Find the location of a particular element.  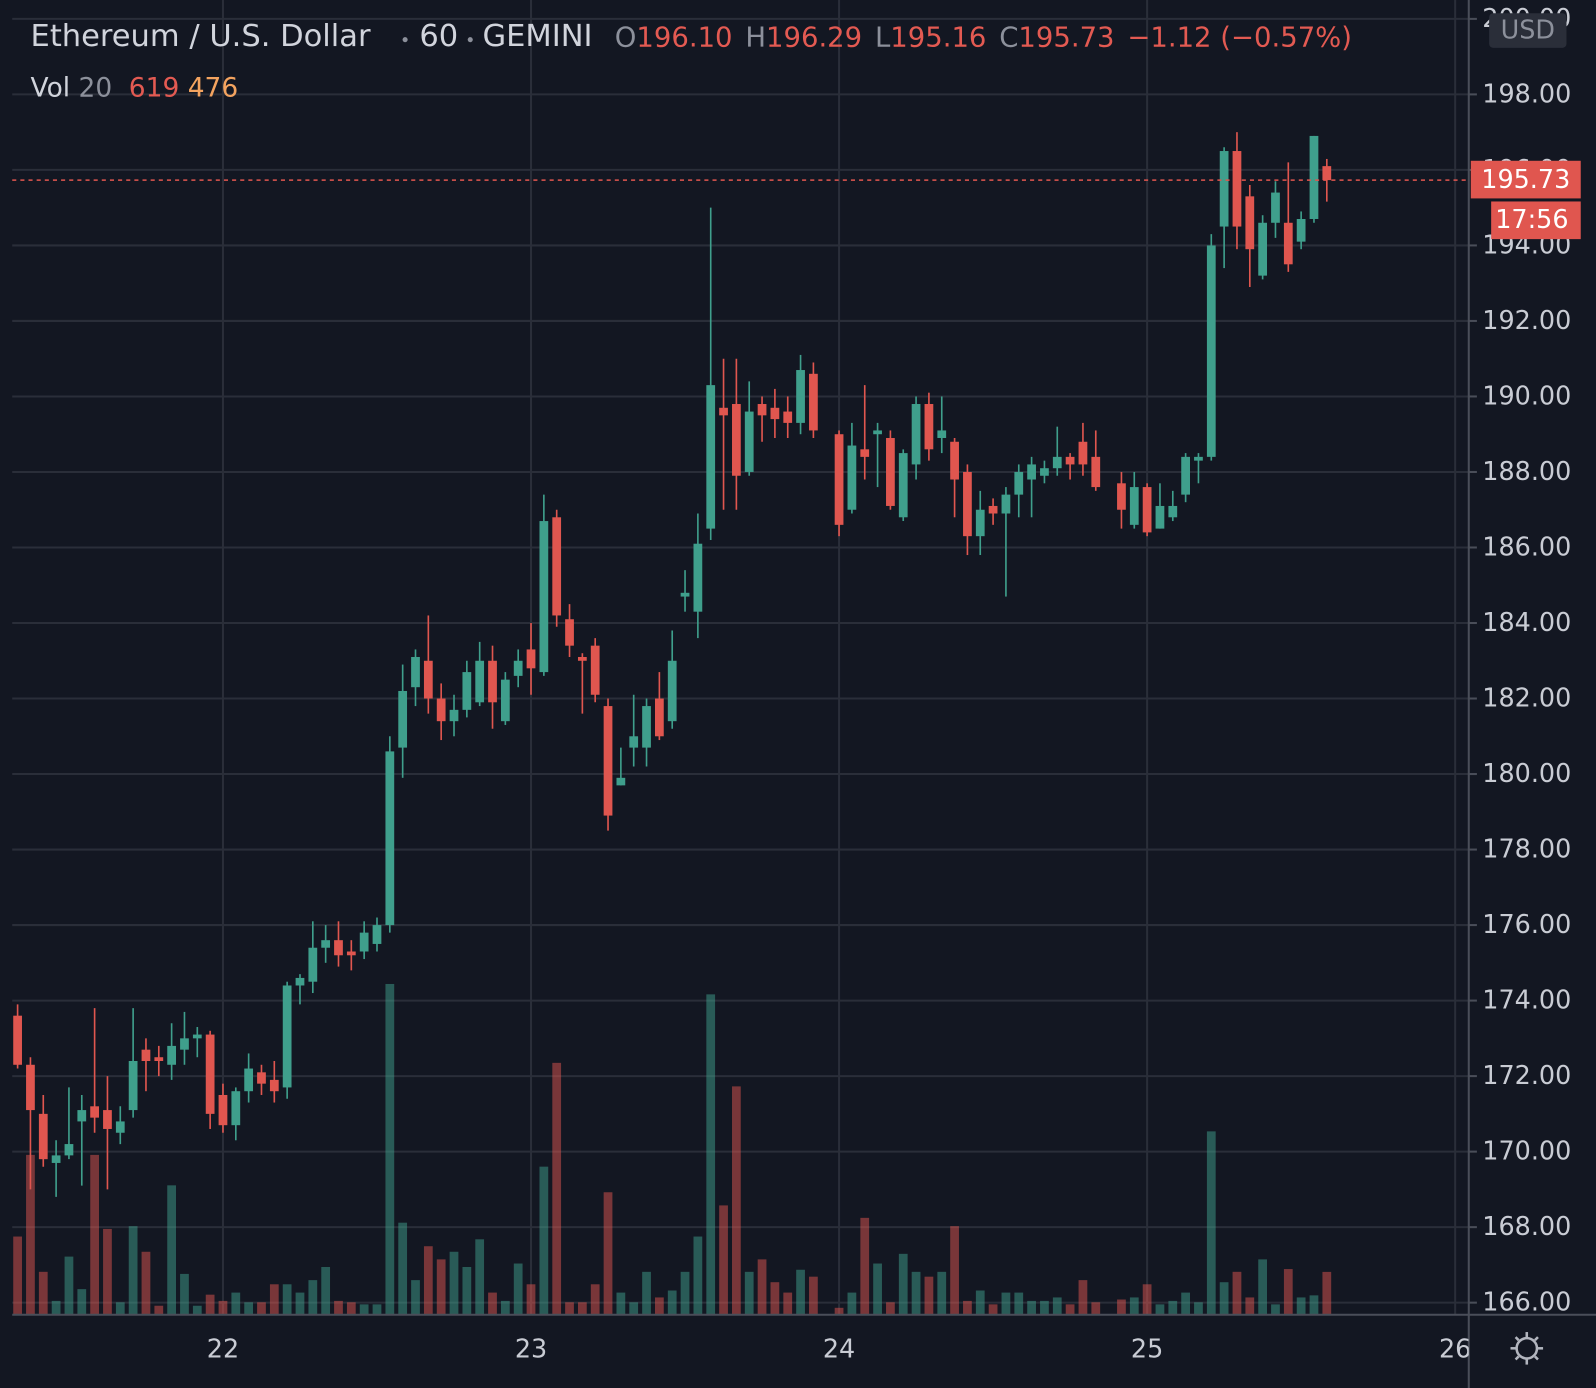

y-tick-label: 170.00 is located at coordinates (1526, 1151).